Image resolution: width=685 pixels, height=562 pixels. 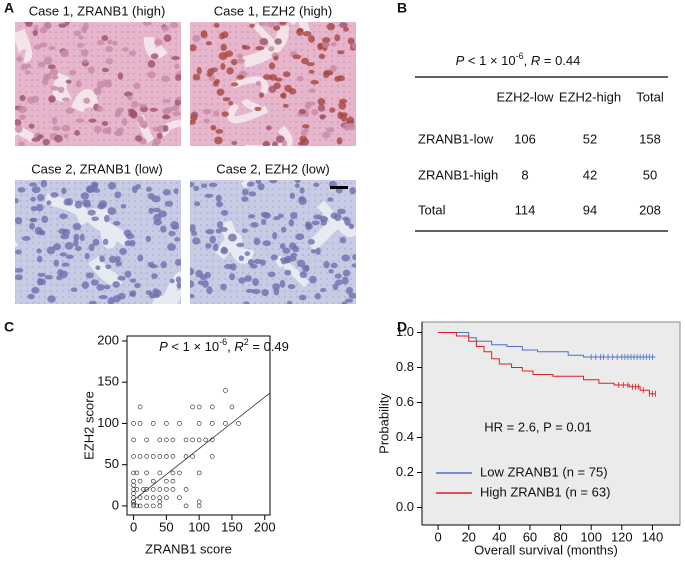 What do you see at coordinates (198, 425) in the screenshot?
I see `plot-frame` at bounding box center [198, 425].